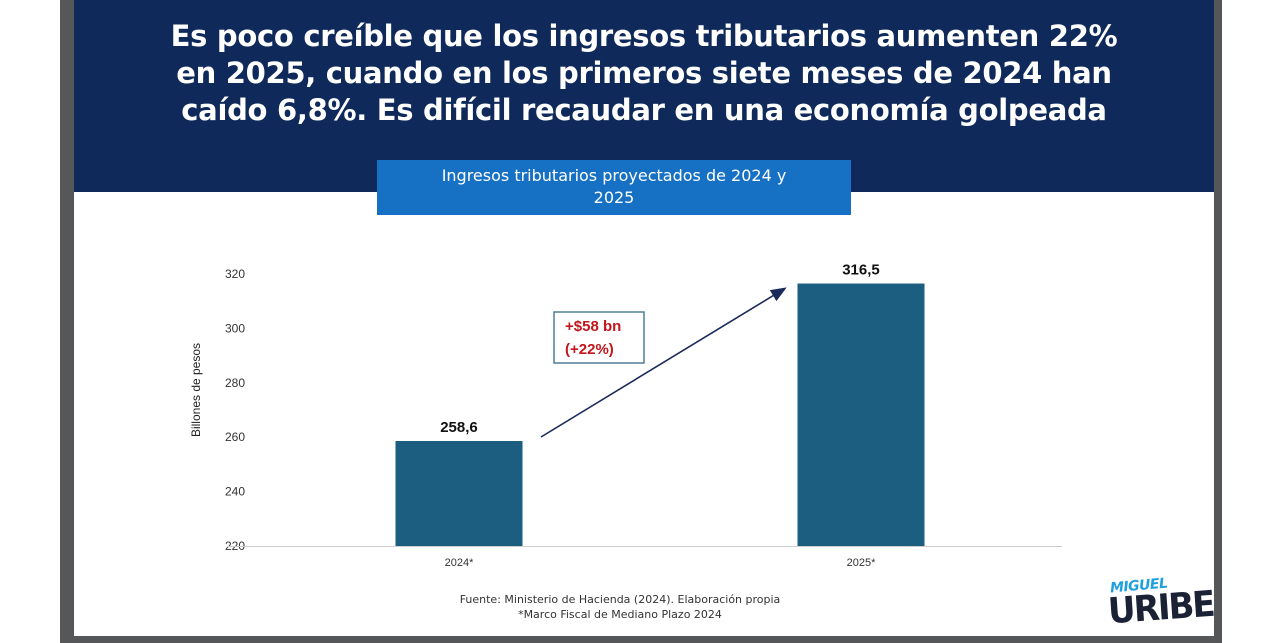 The image size is (1280, 643). I want to click on frame-left, so click(67, 321).